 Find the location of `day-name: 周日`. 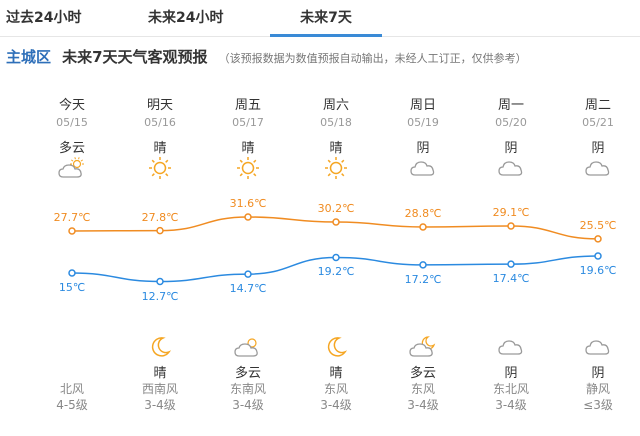

day-name: 周日 is located at coordinates (422, 105).